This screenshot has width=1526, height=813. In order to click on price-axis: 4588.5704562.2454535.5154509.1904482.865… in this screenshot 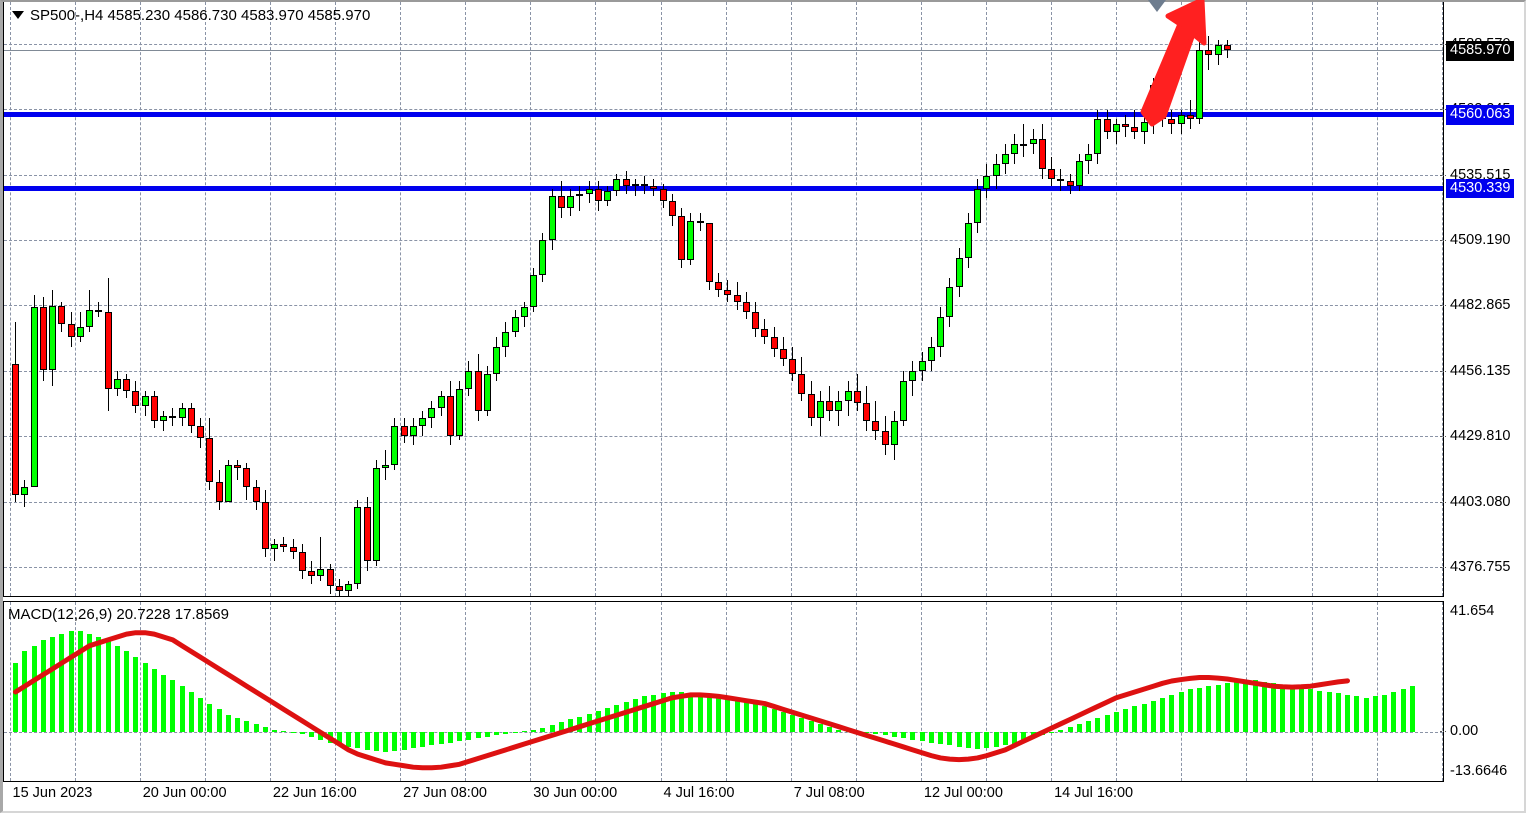, I will do `click(1482, 299)`.